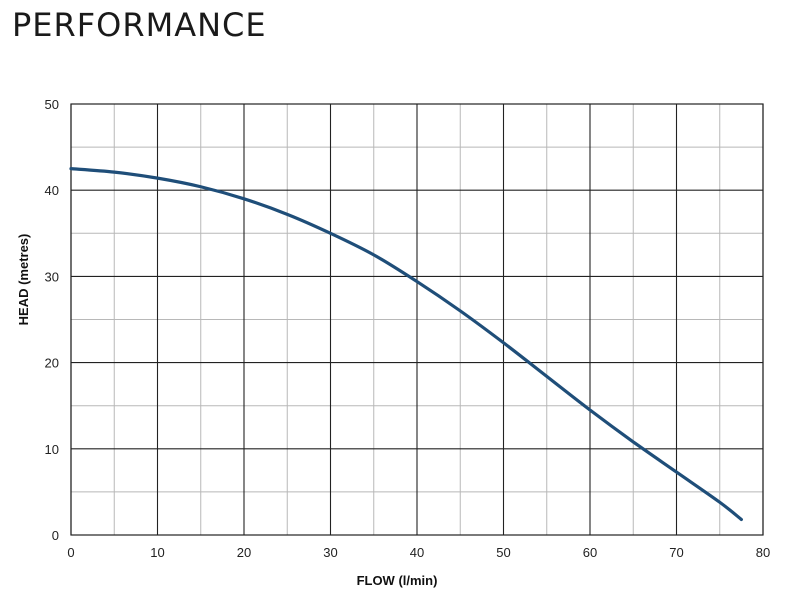 This screenshot has height=606, width=792. Describe the element at coordinates (763, 552) in the screenshot. I see `x-tick-label: 80` at that location.